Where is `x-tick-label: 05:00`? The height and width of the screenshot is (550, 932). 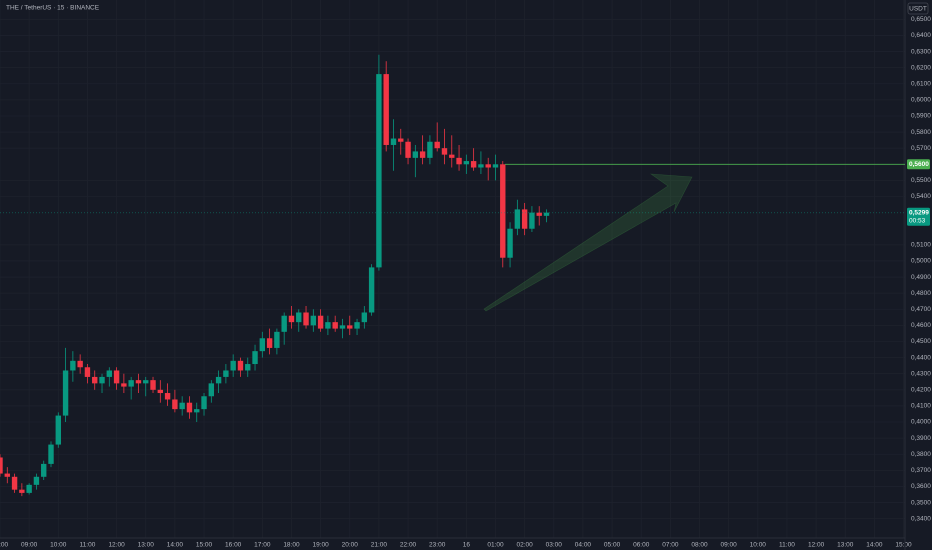 x-tick-label: 05:00 is located at coordinates (612, 545).